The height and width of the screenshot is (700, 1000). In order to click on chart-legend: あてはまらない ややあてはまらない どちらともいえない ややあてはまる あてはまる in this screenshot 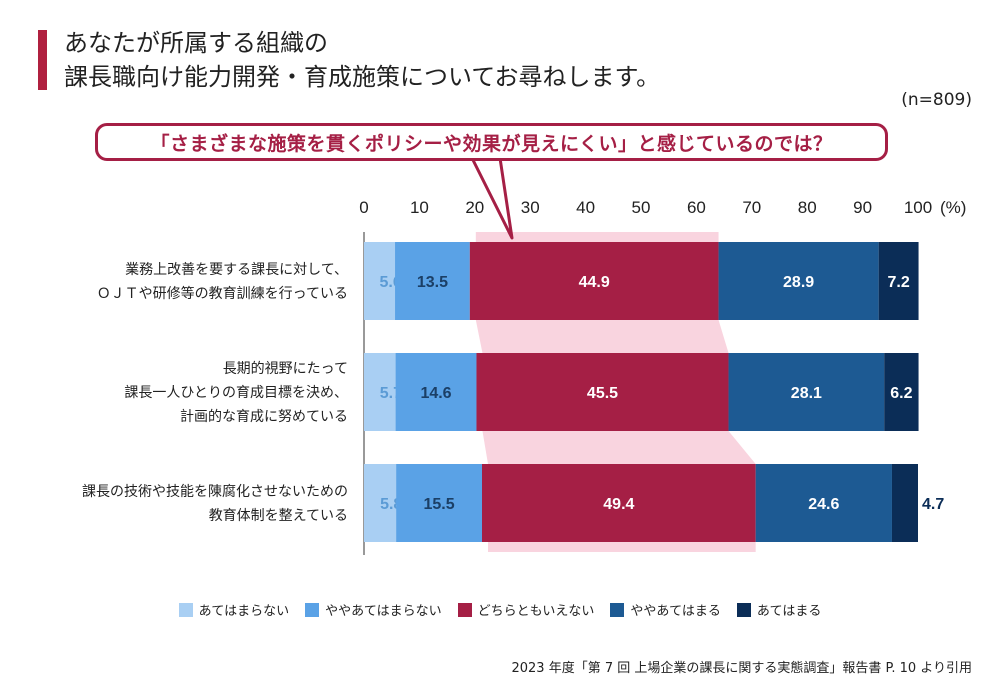, I will do `click(500, 609)`.